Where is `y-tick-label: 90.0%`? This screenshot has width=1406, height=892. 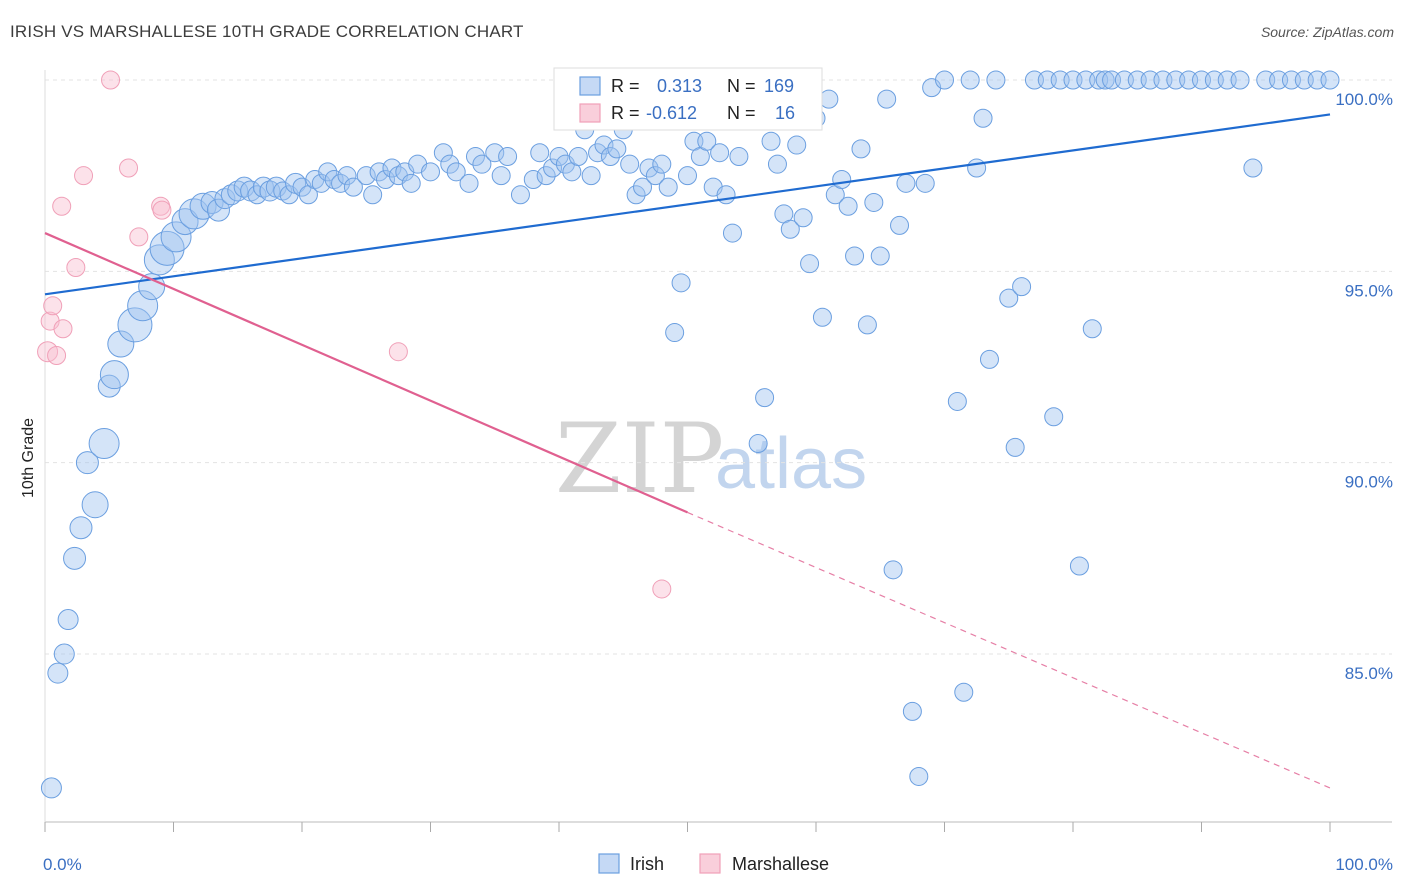
y-tick-label: 90.0% is located at coordinates (1369, 482).